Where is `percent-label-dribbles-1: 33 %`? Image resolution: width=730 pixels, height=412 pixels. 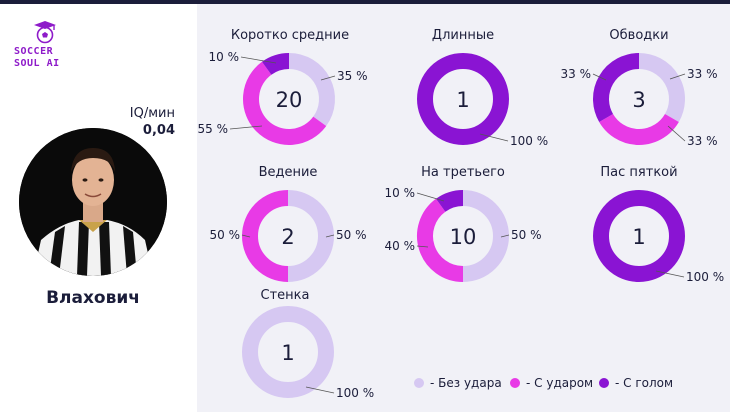 percent-label-dribbles-1: 33 % is located at coordinates (702, 141).